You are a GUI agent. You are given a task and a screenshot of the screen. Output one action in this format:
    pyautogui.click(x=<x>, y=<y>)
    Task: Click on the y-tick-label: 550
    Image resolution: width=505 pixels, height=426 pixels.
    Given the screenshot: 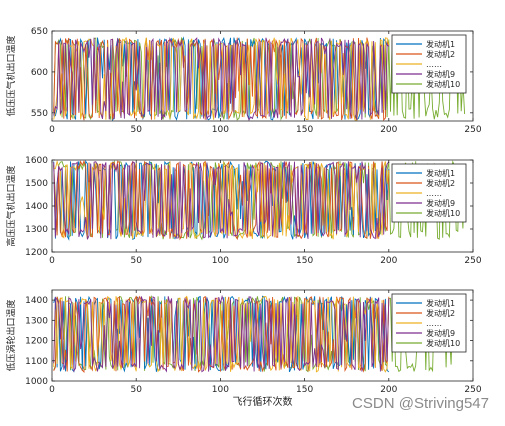 What is the action you would take?
    pyautogui.click(x=39, y=114)
    